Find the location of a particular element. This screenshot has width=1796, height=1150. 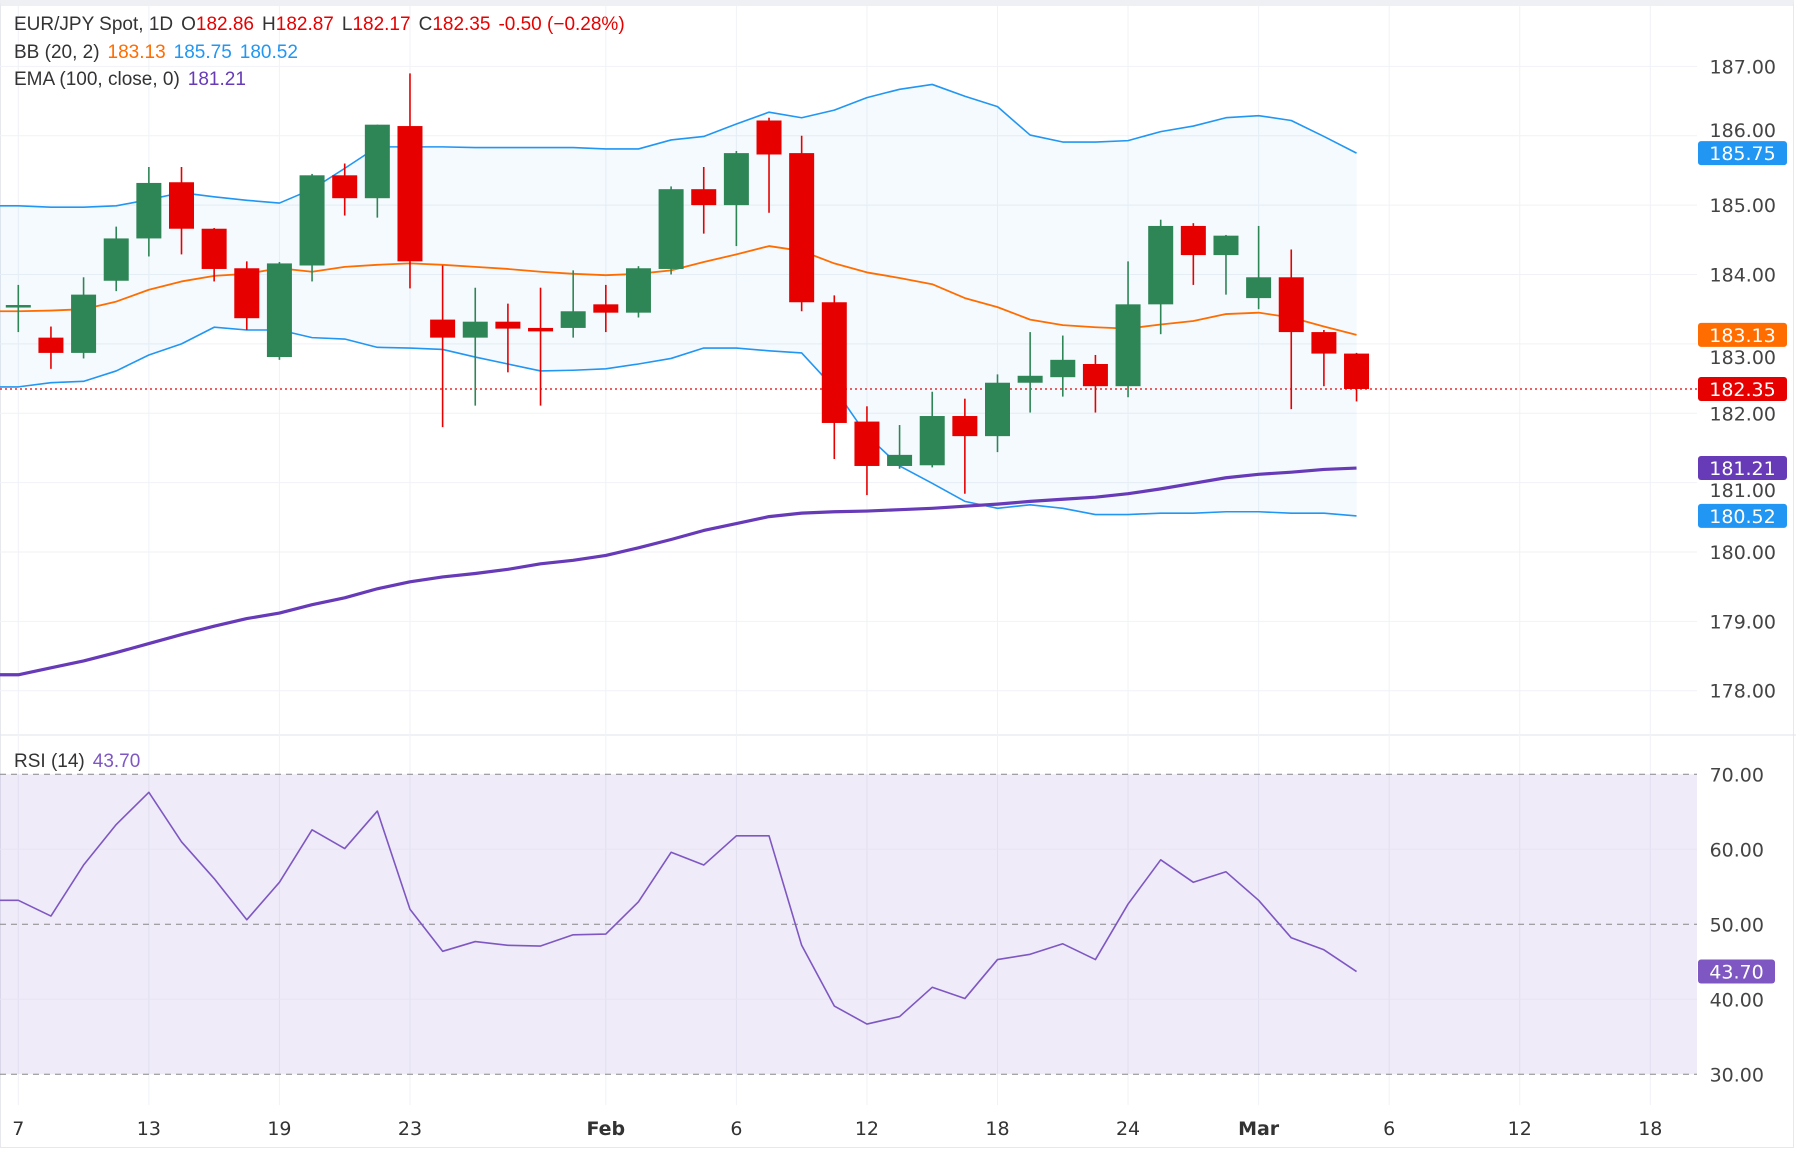

change-value: -0.50 (−0.28%) is located at coordinates (561, 24).